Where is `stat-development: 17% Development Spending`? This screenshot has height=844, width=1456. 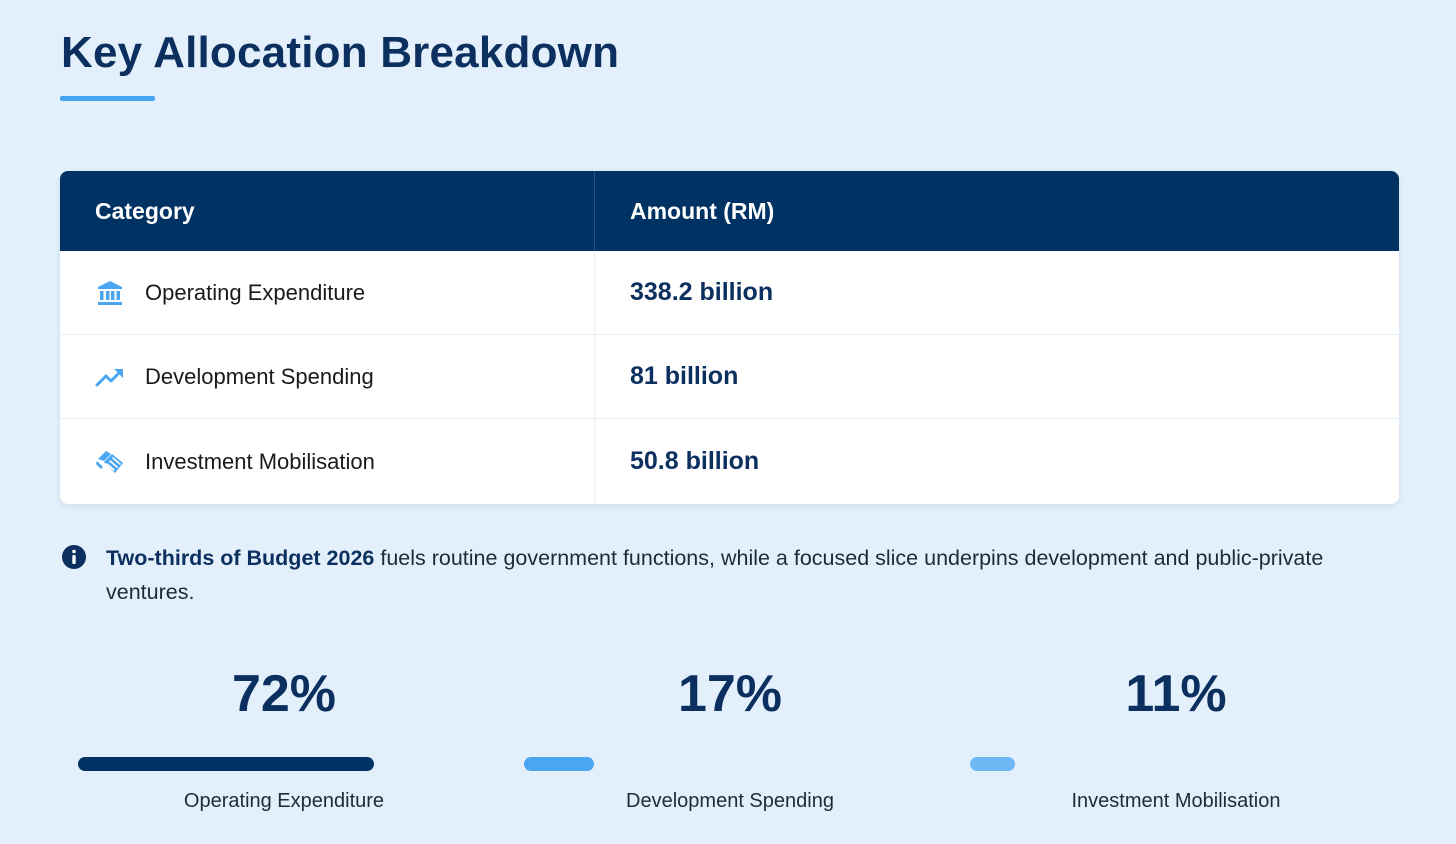 stat-development: 17% Development Spending is located at coordinates (730, 736).